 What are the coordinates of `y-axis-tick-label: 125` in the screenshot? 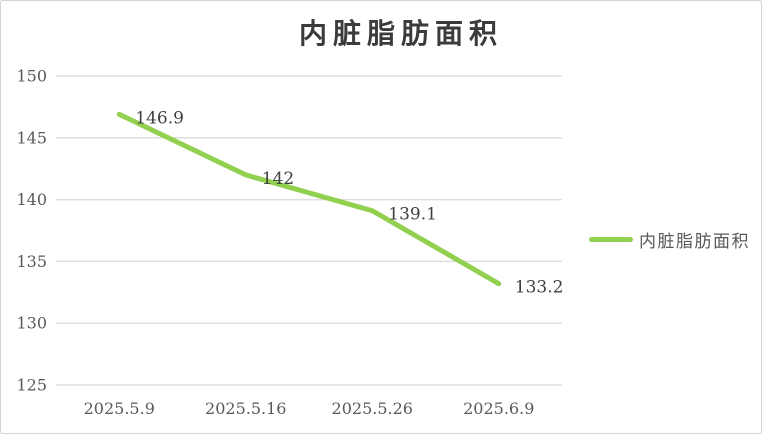 It's located at (31, 385).